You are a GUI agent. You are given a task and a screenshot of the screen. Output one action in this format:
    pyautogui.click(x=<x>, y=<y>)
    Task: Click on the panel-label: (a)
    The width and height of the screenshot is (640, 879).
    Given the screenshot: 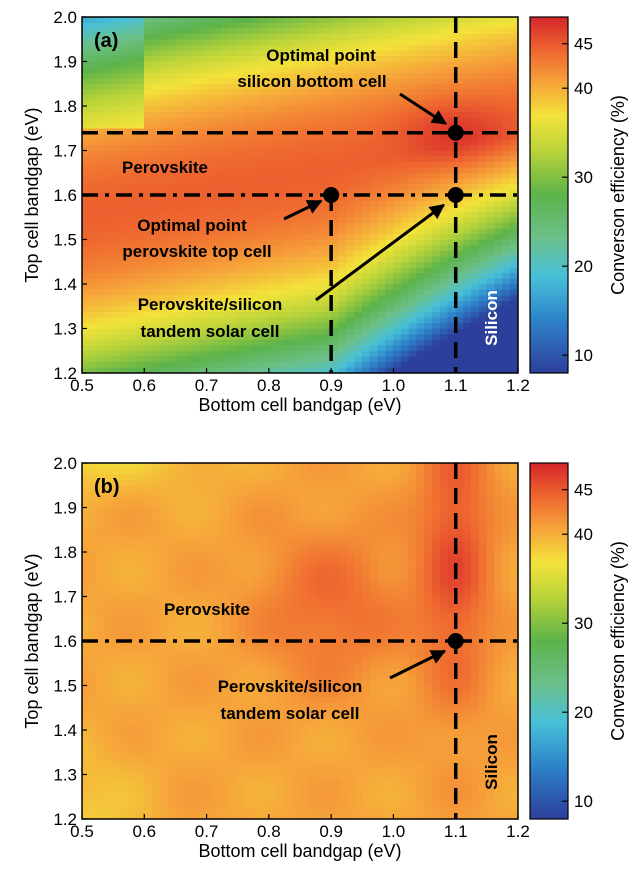 What is the action you would take?
    pyautogui.click(x=106, y=41)
    